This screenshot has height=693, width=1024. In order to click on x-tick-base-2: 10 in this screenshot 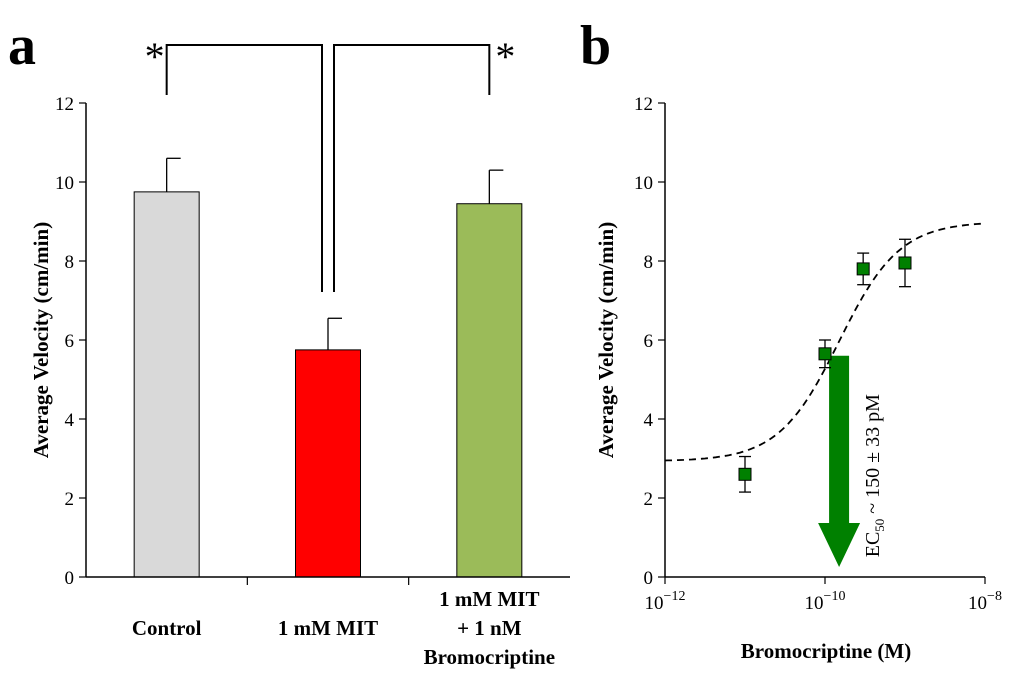, I will do `click(977, 603)`.